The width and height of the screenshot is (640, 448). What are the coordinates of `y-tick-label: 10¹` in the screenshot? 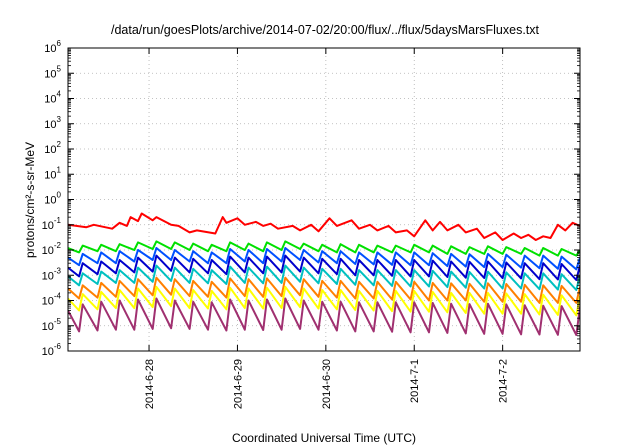 It's located at (52, 173).